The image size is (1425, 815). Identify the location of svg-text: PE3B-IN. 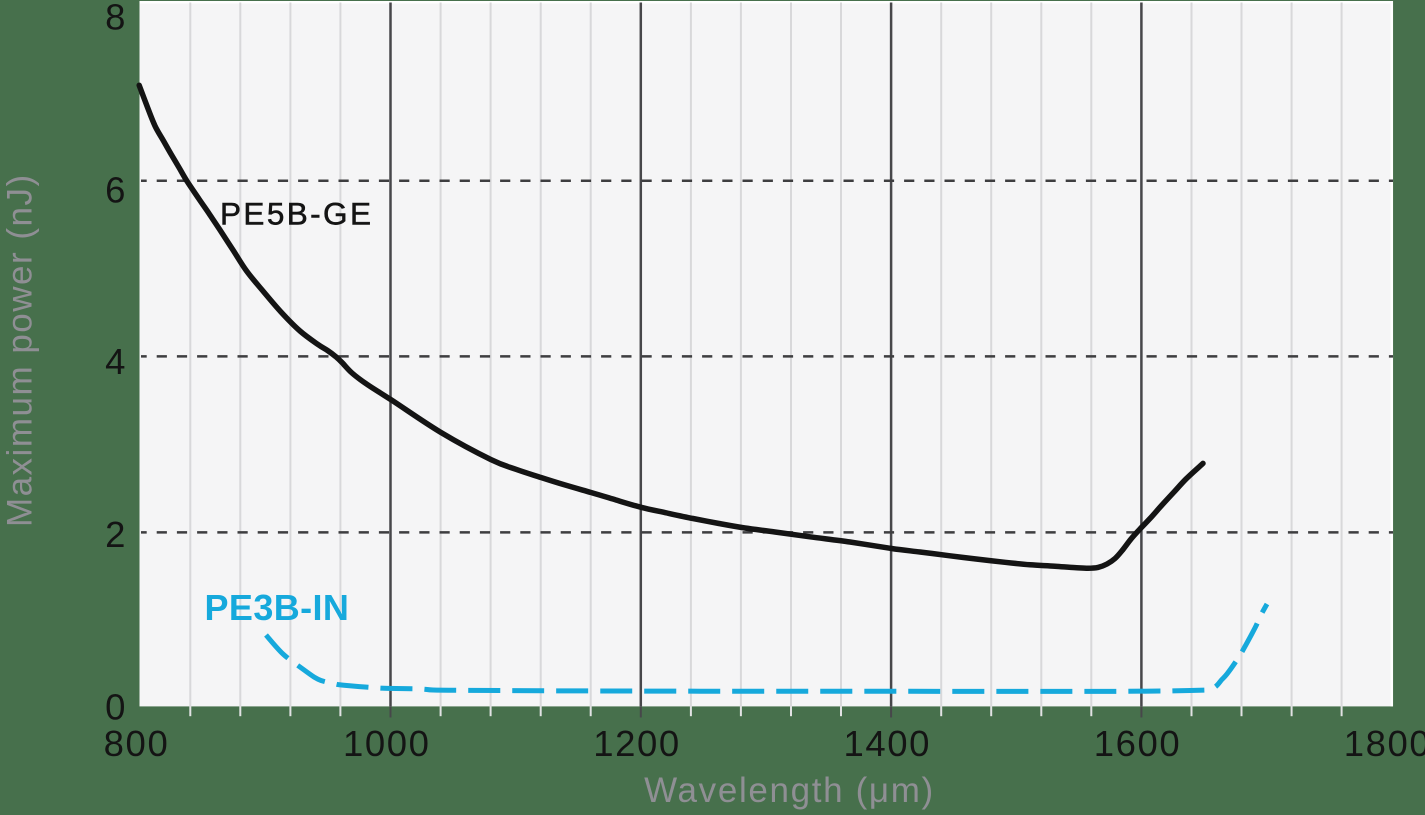
(277, 607).